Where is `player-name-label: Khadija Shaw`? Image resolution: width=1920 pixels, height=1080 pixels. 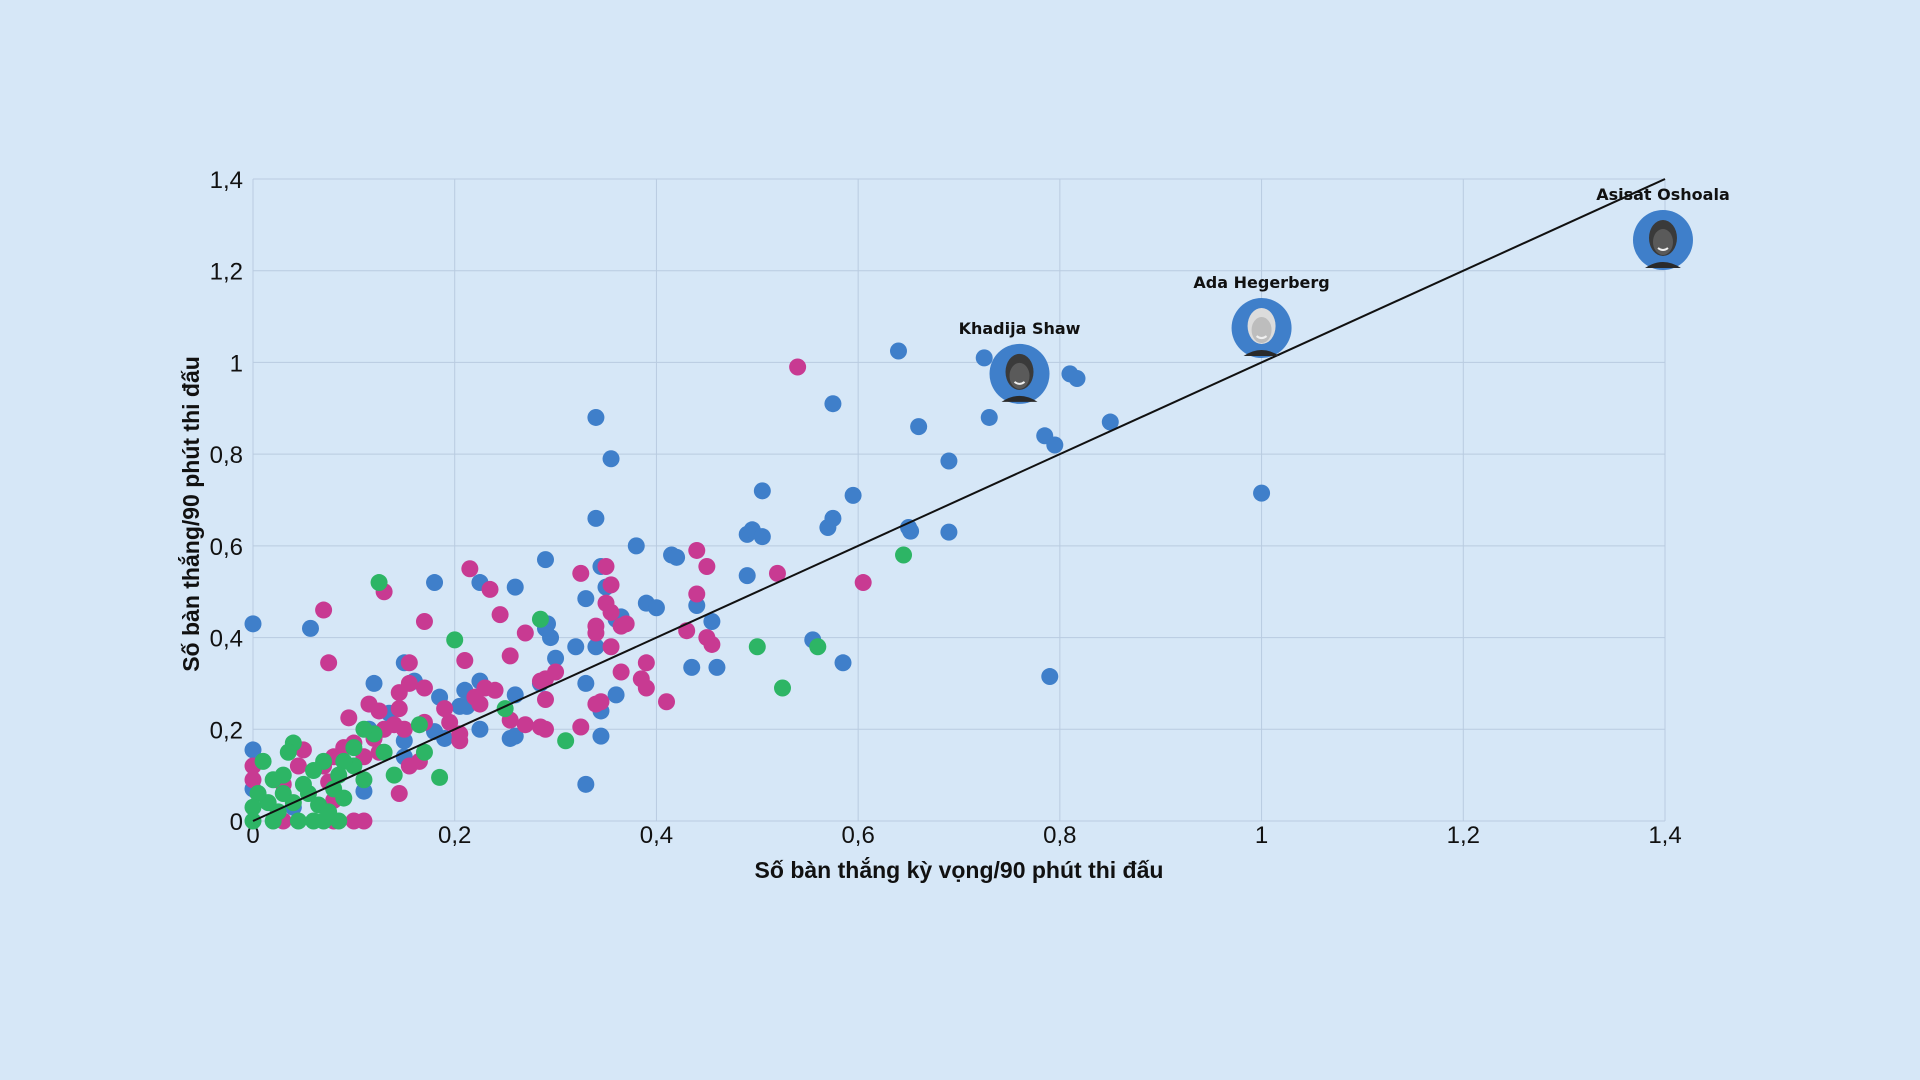
player-name-label: Khadija Shaw is located at coordinates (1020, 328).